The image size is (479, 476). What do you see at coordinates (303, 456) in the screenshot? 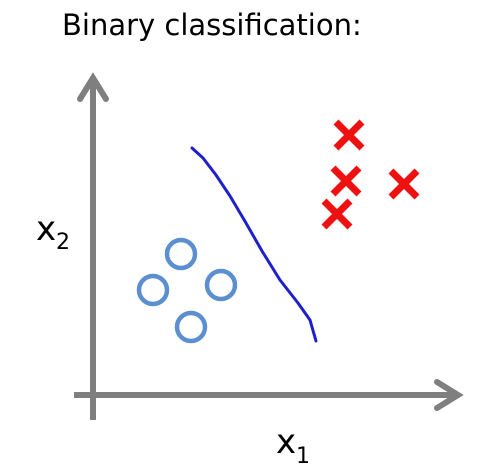
I see `x-axis-label-subscript: 1` at bounding box center [303, 456].